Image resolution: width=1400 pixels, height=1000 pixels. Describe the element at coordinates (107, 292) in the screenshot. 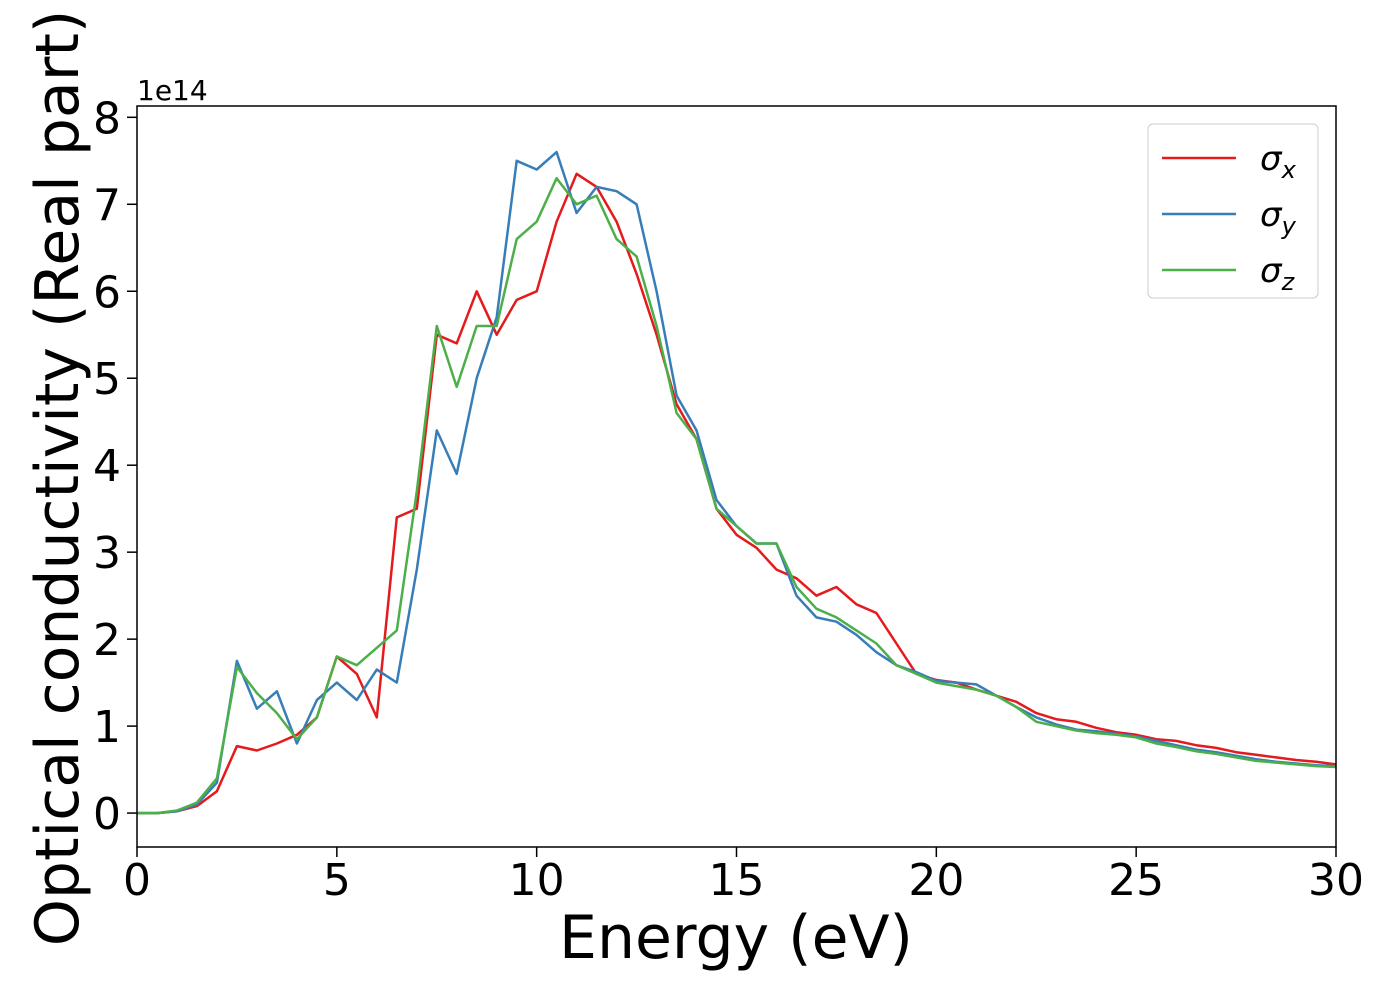

I see `y-tick-label: 6` at that location.